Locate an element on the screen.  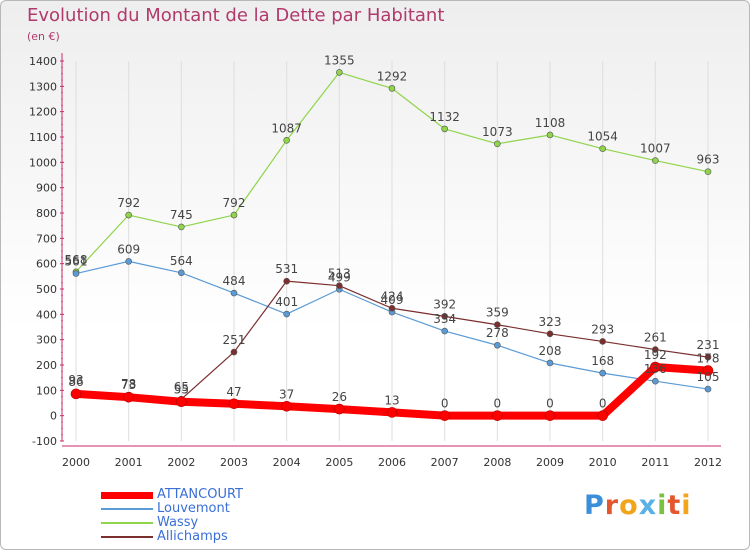
data-label: 531 is located at coordinates (286, 269).